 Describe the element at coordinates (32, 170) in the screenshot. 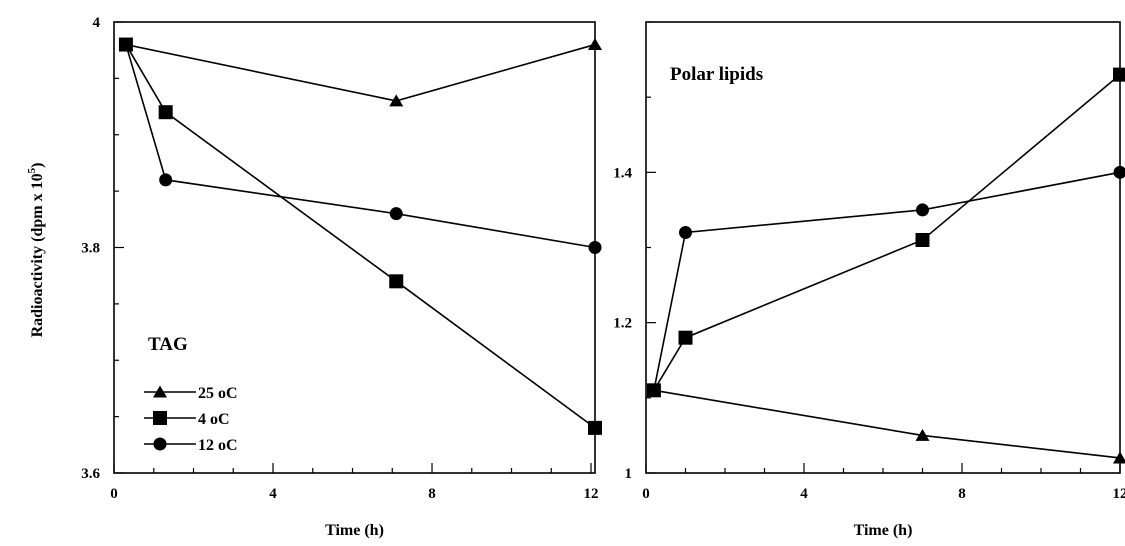

I see `y-axis-label-superscript: 5` at that location.